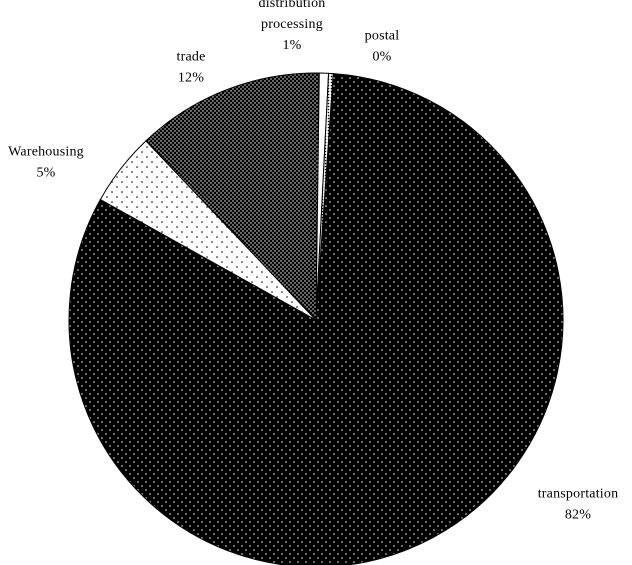  Describe the element at coordinates (578, 494) in the screenshot. I see `slice-label-transportation: transportation` at that location.